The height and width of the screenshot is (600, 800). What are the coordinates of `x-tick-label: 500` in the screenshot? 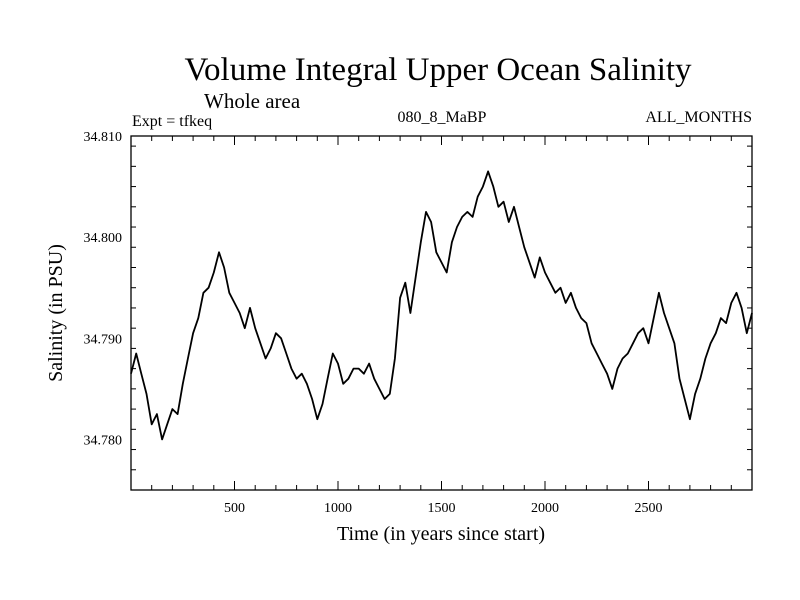 It's located at (234, 508).